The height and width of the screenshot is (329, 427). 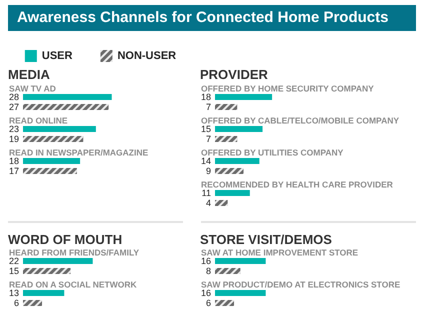 What do you see at coordinates (287, 89) in the screenshot?
I see `y-tick-label: OFFERED BY HOME SECURITY COMPANY` at bounding box center [287, 89].